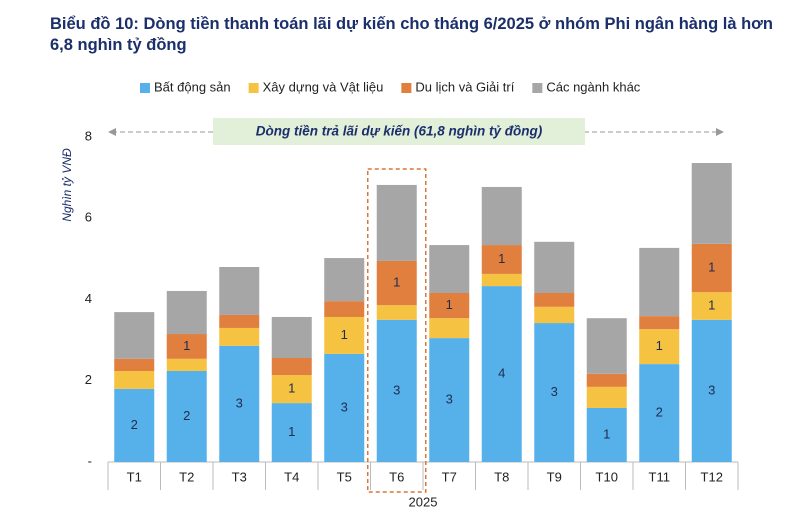 The width and height of the screenshot is (800, 513). I want to click on y-tick-label: 2, so click(88, 379).